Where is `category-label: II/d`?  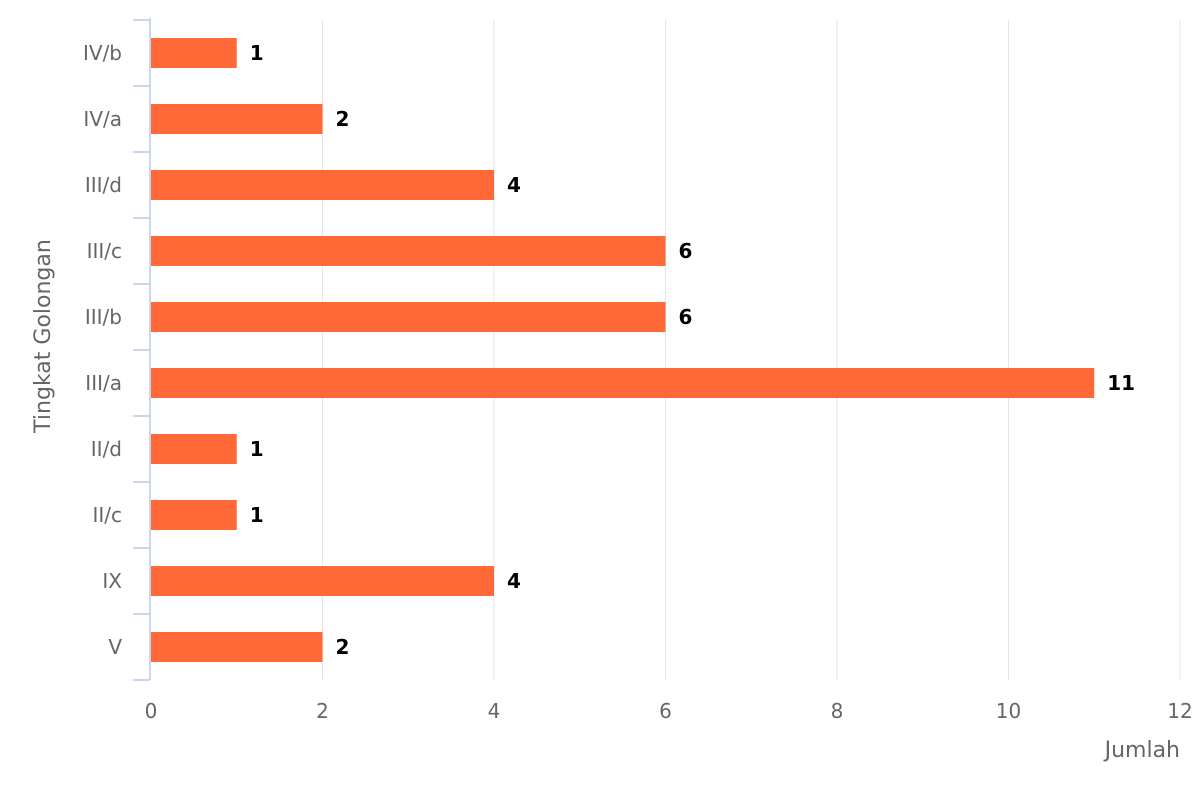 category-label: II/d is located at coordinates (106, 449).